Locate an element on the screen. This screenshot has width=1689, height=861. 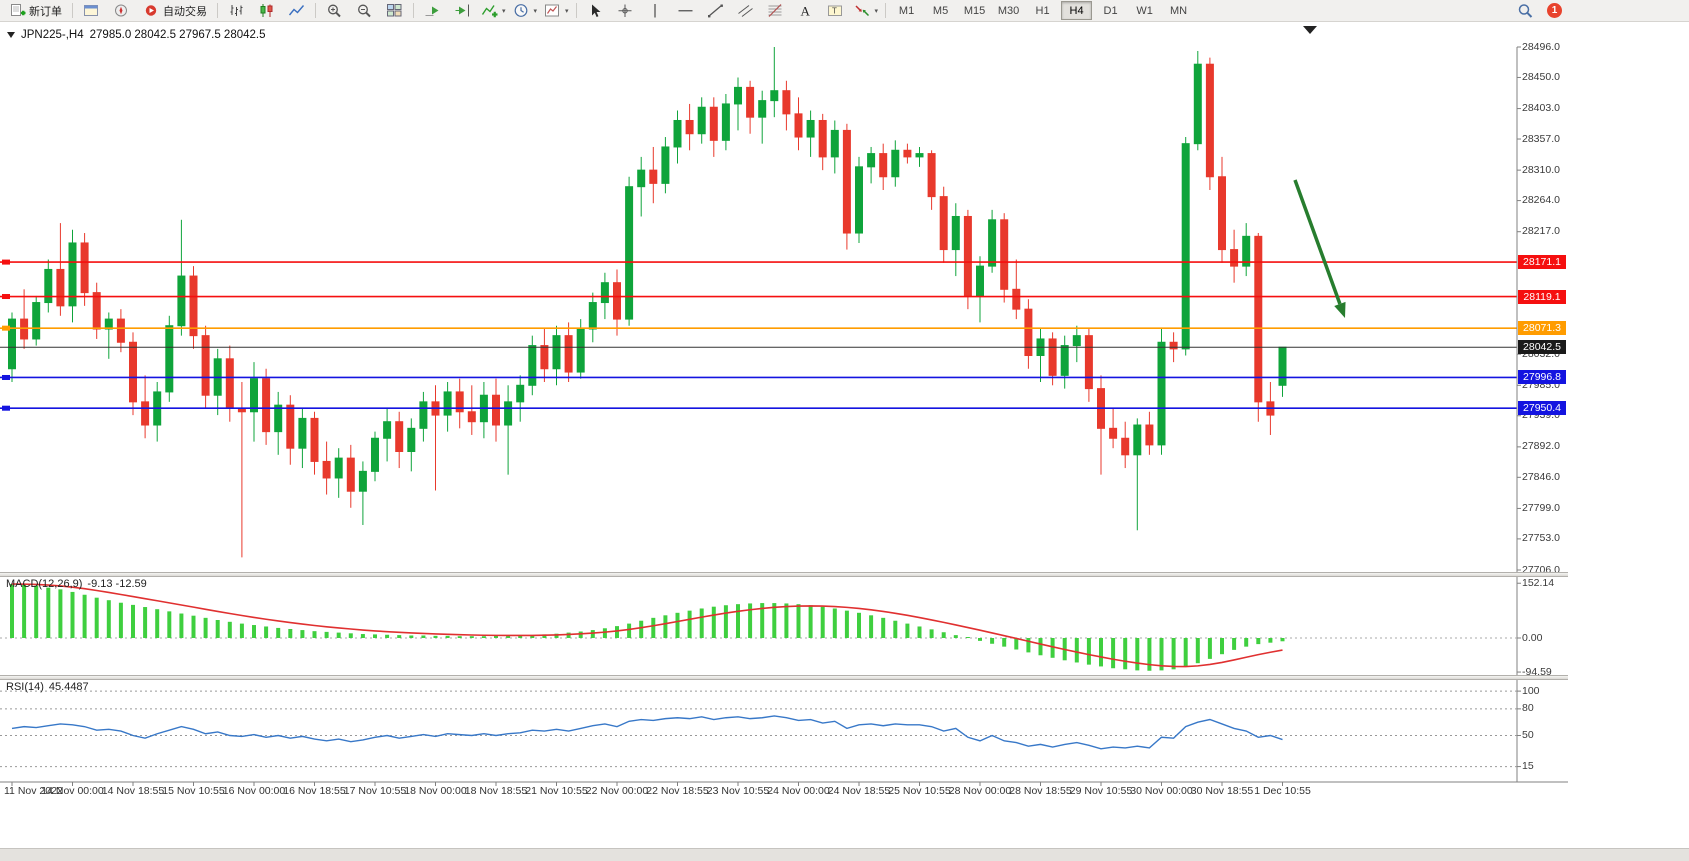
timeframe-d1: D1 is located at coordinates (1110, 10).